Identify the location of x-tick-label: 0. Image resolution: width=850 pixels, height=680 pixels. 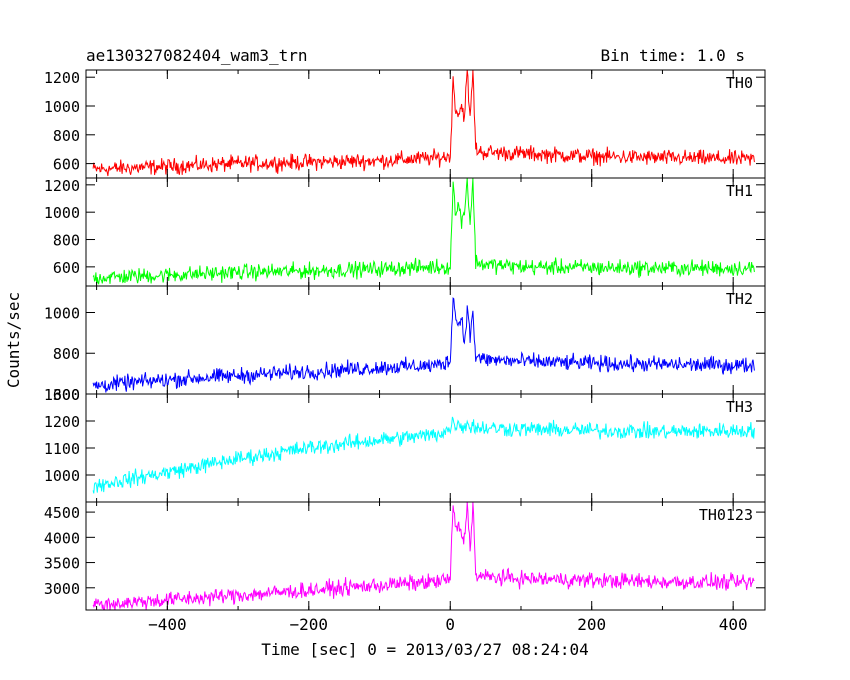
(450, 624).